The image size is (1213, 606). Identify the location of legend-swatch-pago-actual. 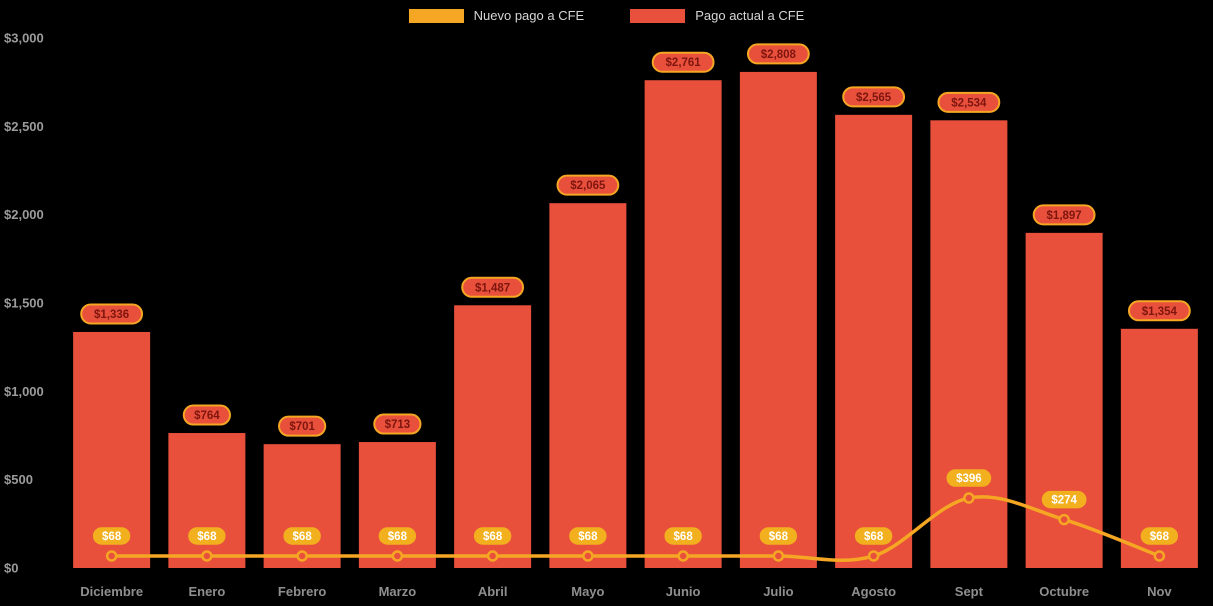
(658, 15).